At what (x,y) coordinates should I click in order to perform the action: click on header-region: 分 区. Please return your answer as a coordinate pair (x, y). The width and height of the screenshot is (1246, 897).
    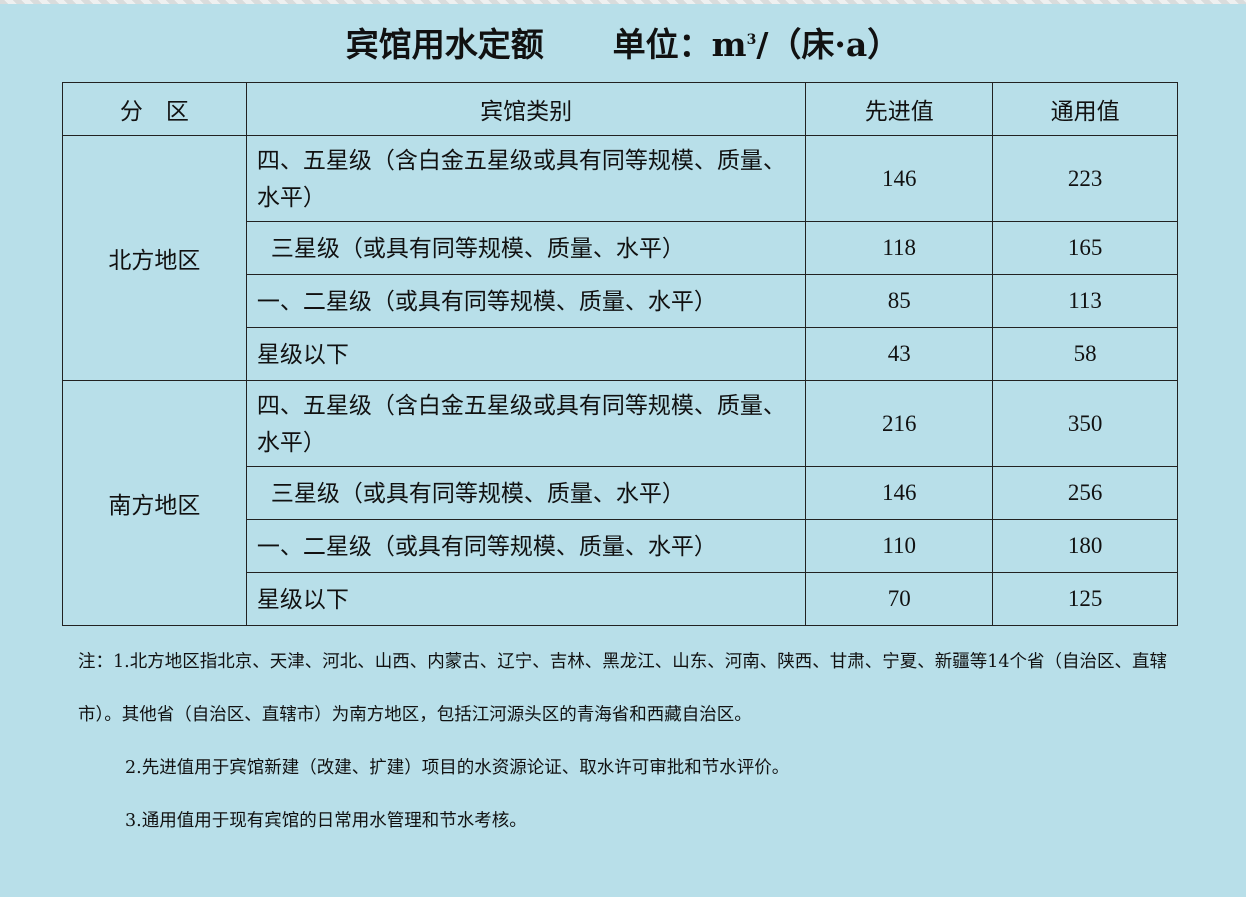
    Looking at the image, I should click on (154, 109).